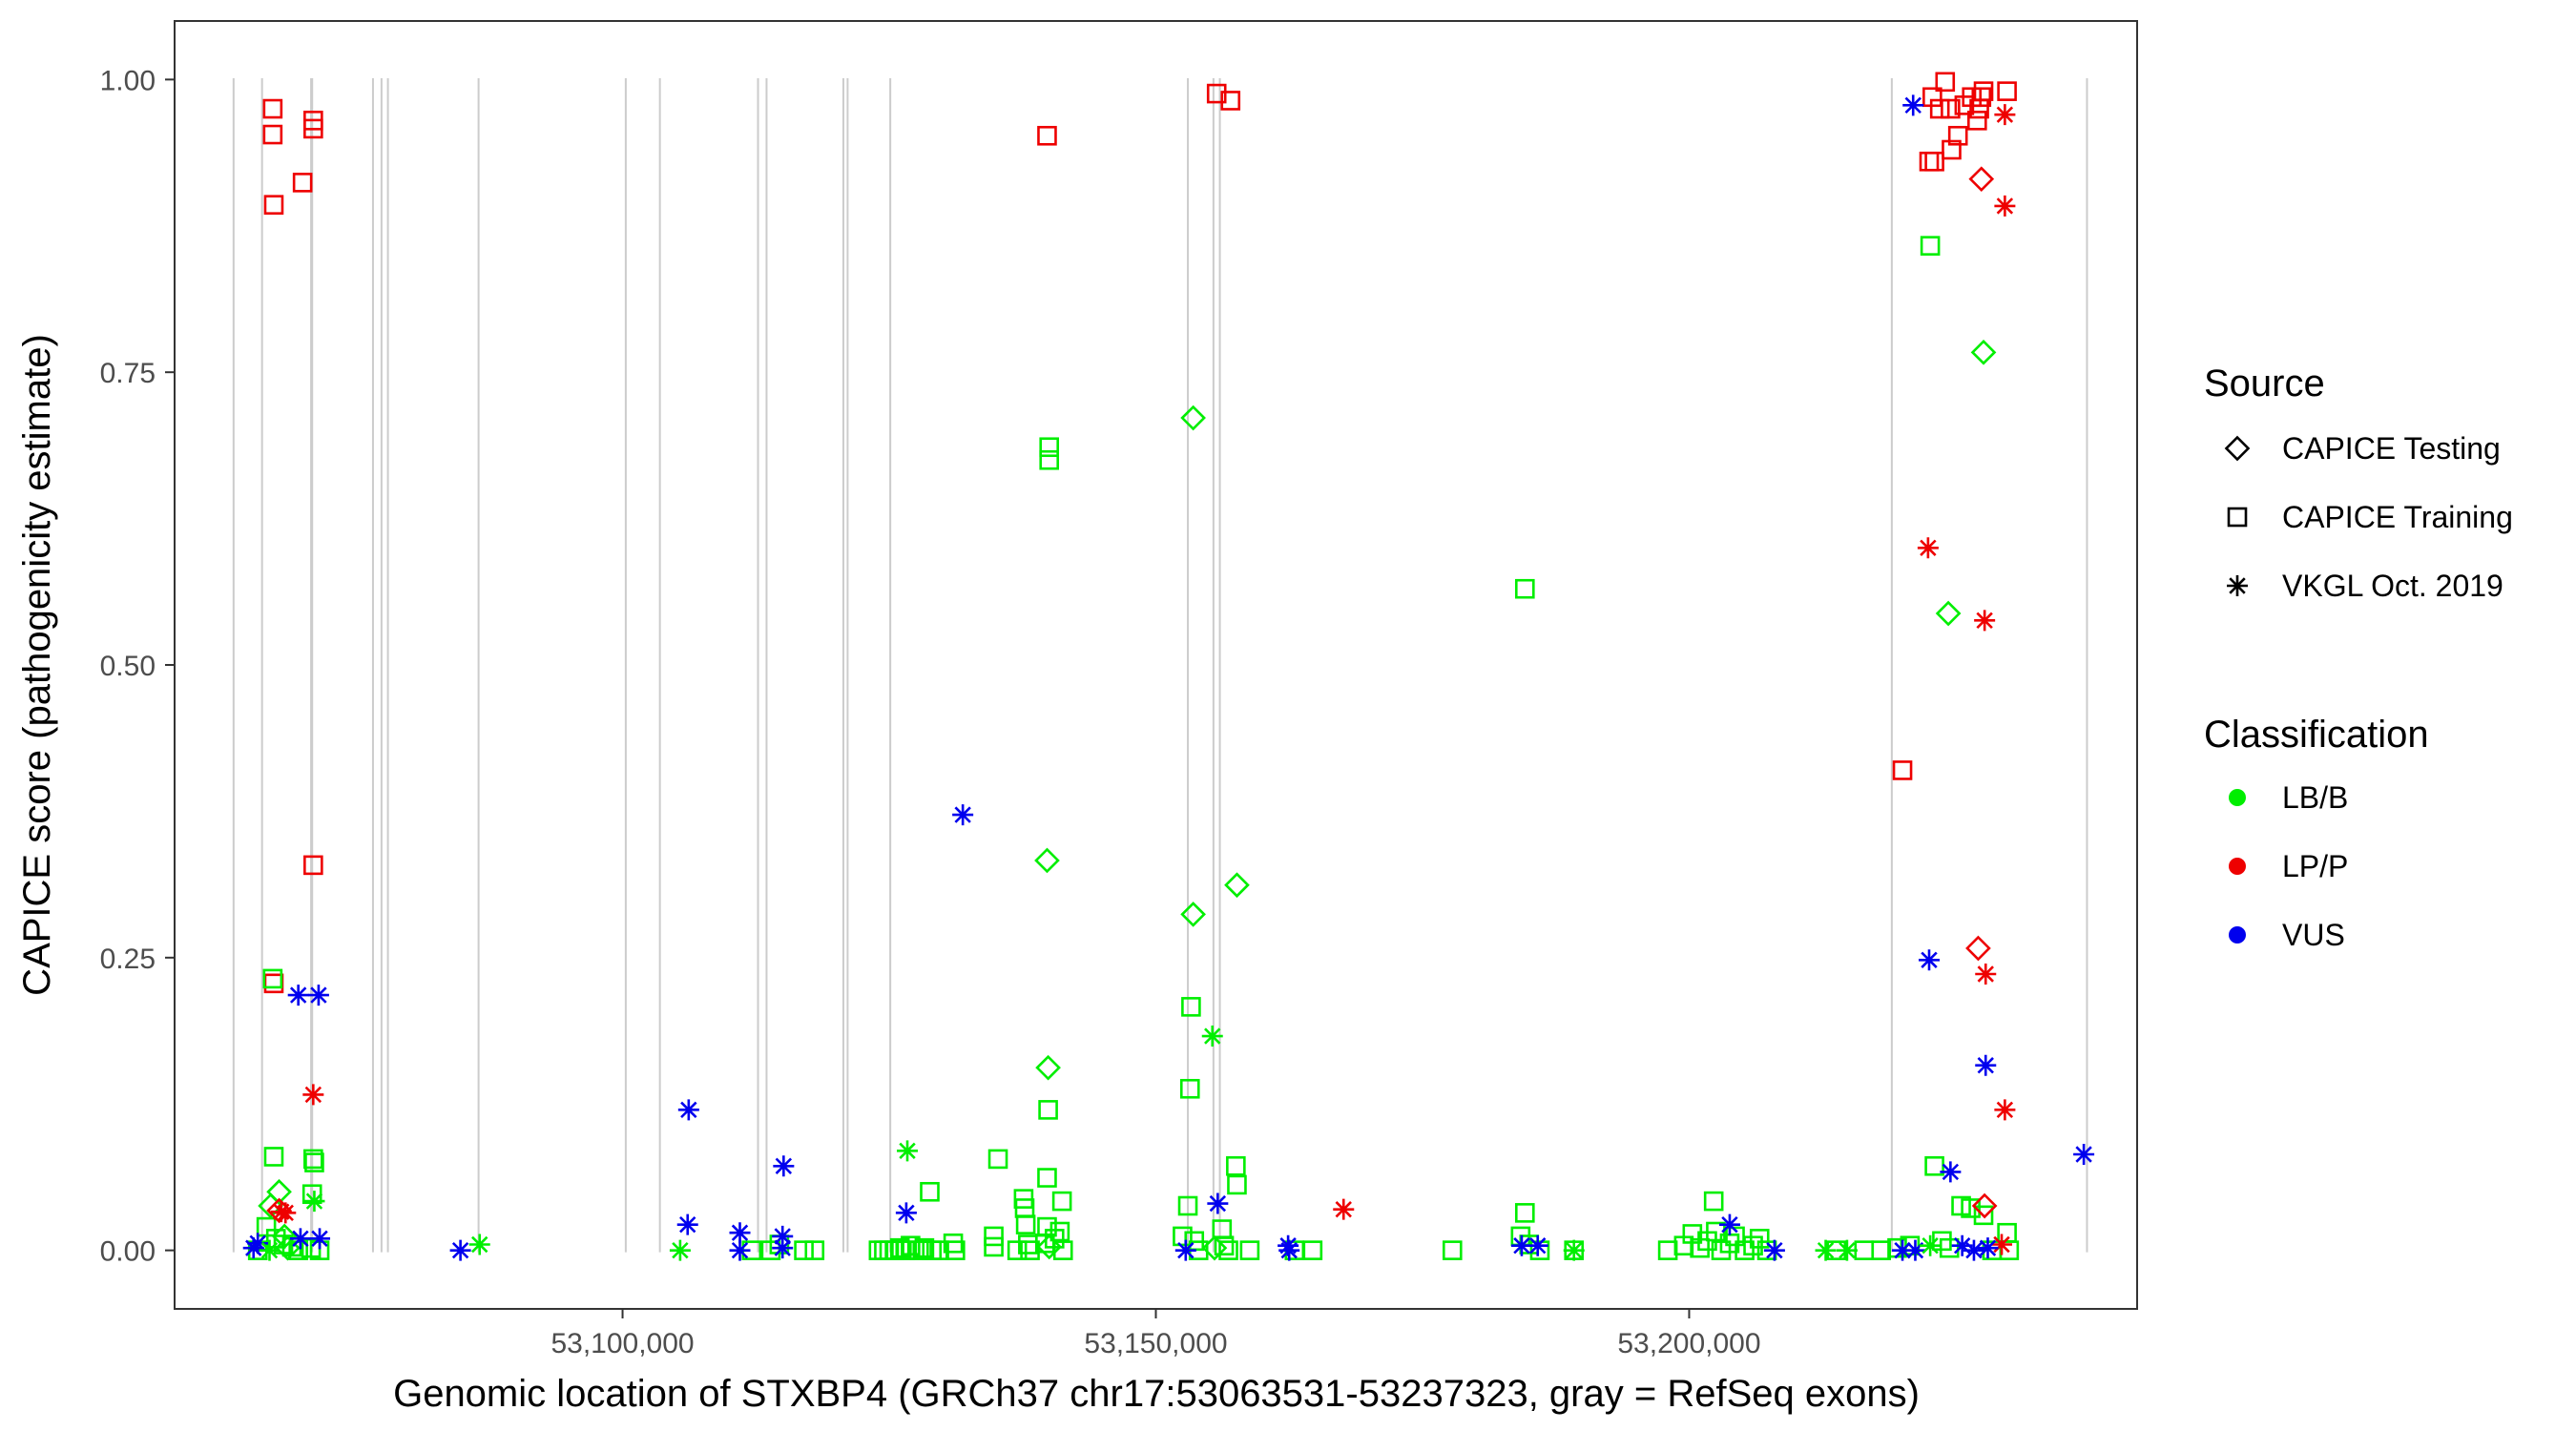 The image size is (2576, 1431). What do you see at coordinates (2397, 517) in the screenshot?
I see `legend-source-label: CAPICE Training` at bounding box center [2397, 517].